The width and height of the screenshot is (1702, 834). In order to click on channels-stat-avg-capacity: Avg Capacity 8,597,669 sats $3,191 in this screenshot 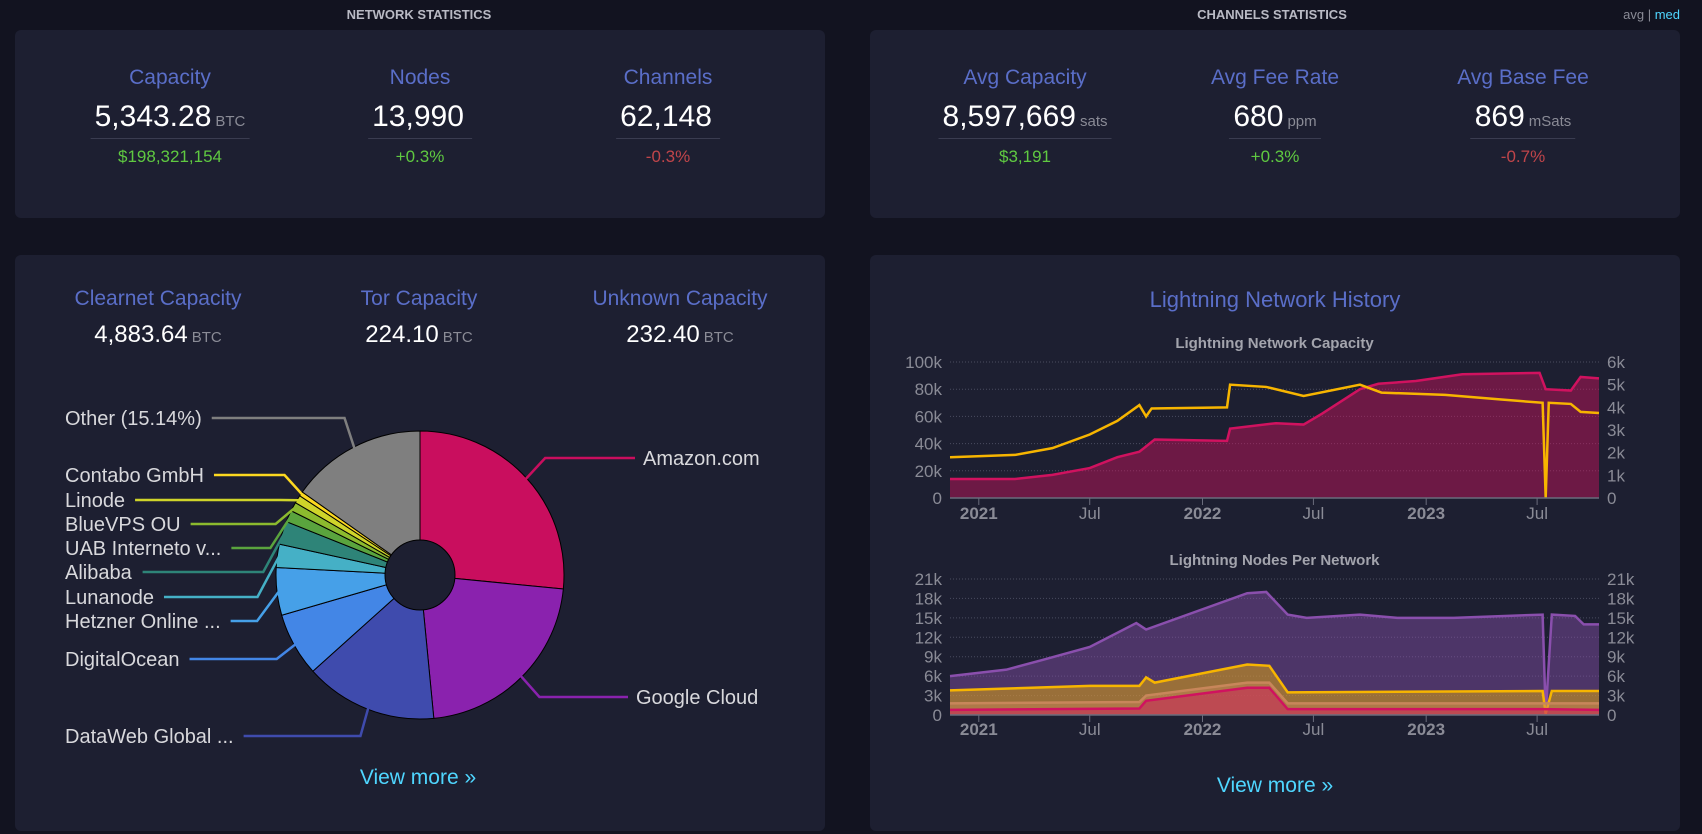, I will do `click(1025, 116)`.